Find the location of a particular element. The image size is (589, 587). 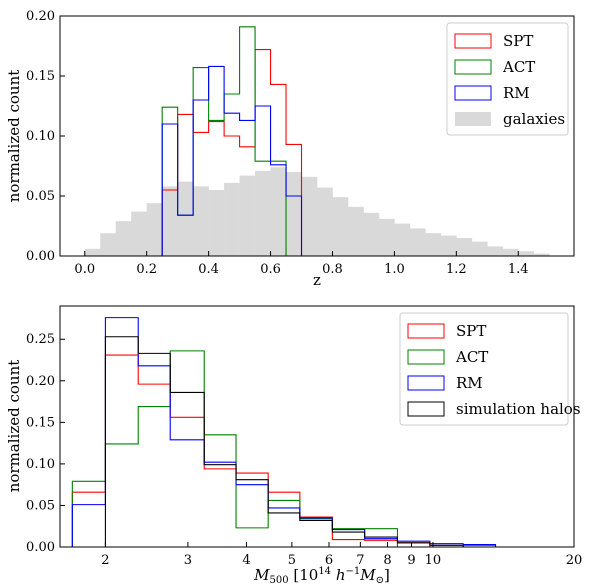

top-chart-series is located at coordinates (232, 141).